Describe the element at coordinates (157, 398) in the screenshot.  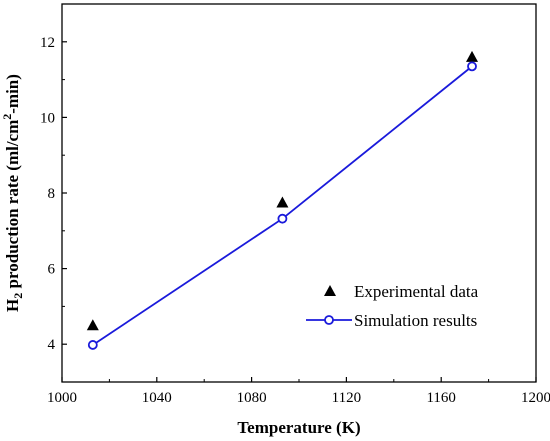
I see `x-tick-label: 1040` at that location.